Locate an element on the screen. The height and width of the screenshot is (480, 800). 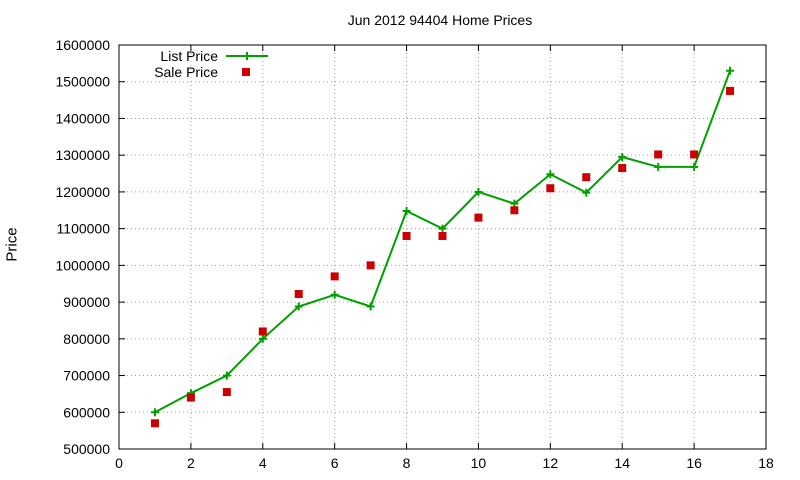
x-tick-label: 12 is located at coordinates (551, 463).